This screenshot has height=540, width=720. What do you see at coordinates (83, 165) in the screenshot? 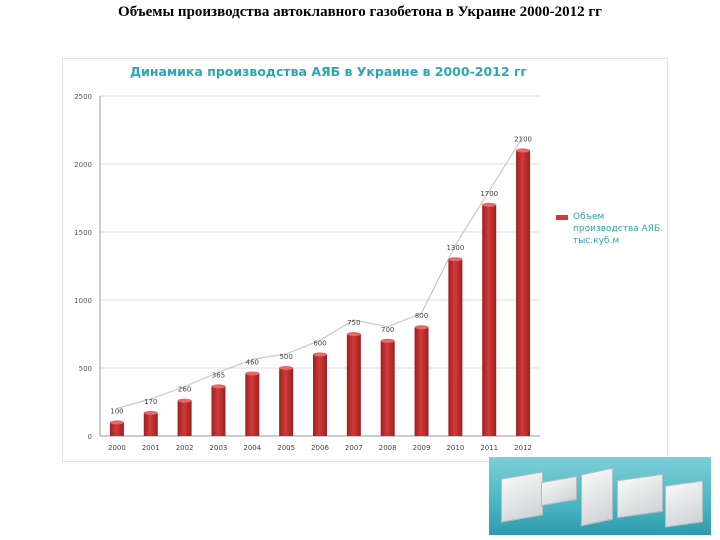
I see `y-tick-label: 2000` at bounding box center [83, 165].